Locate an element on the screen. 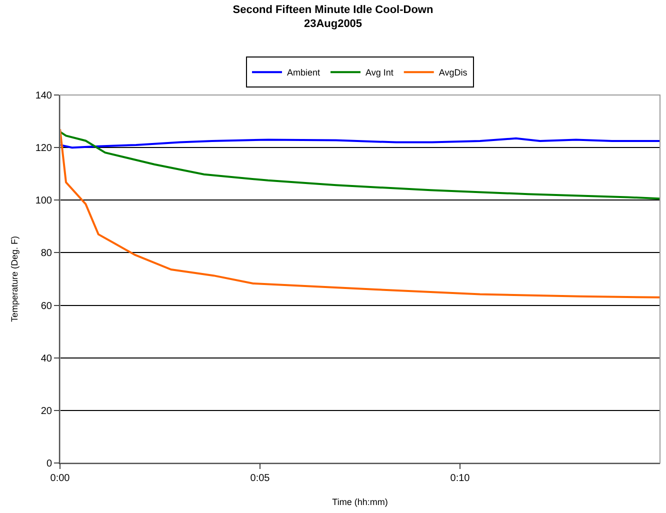  y-tick-label: 140 is located at coordinates (43, 96).